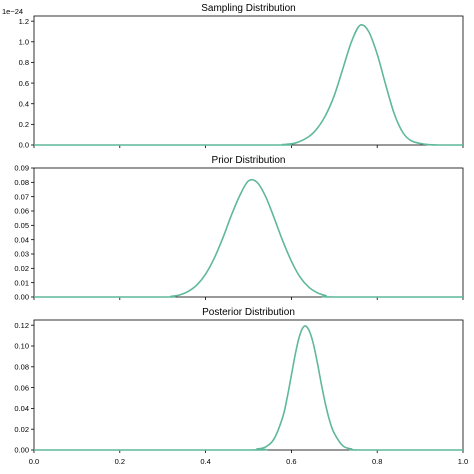  Describe the element at coordinates (24, 42) in the screenshot. I see `y-tick-label: 1.0` at that location.